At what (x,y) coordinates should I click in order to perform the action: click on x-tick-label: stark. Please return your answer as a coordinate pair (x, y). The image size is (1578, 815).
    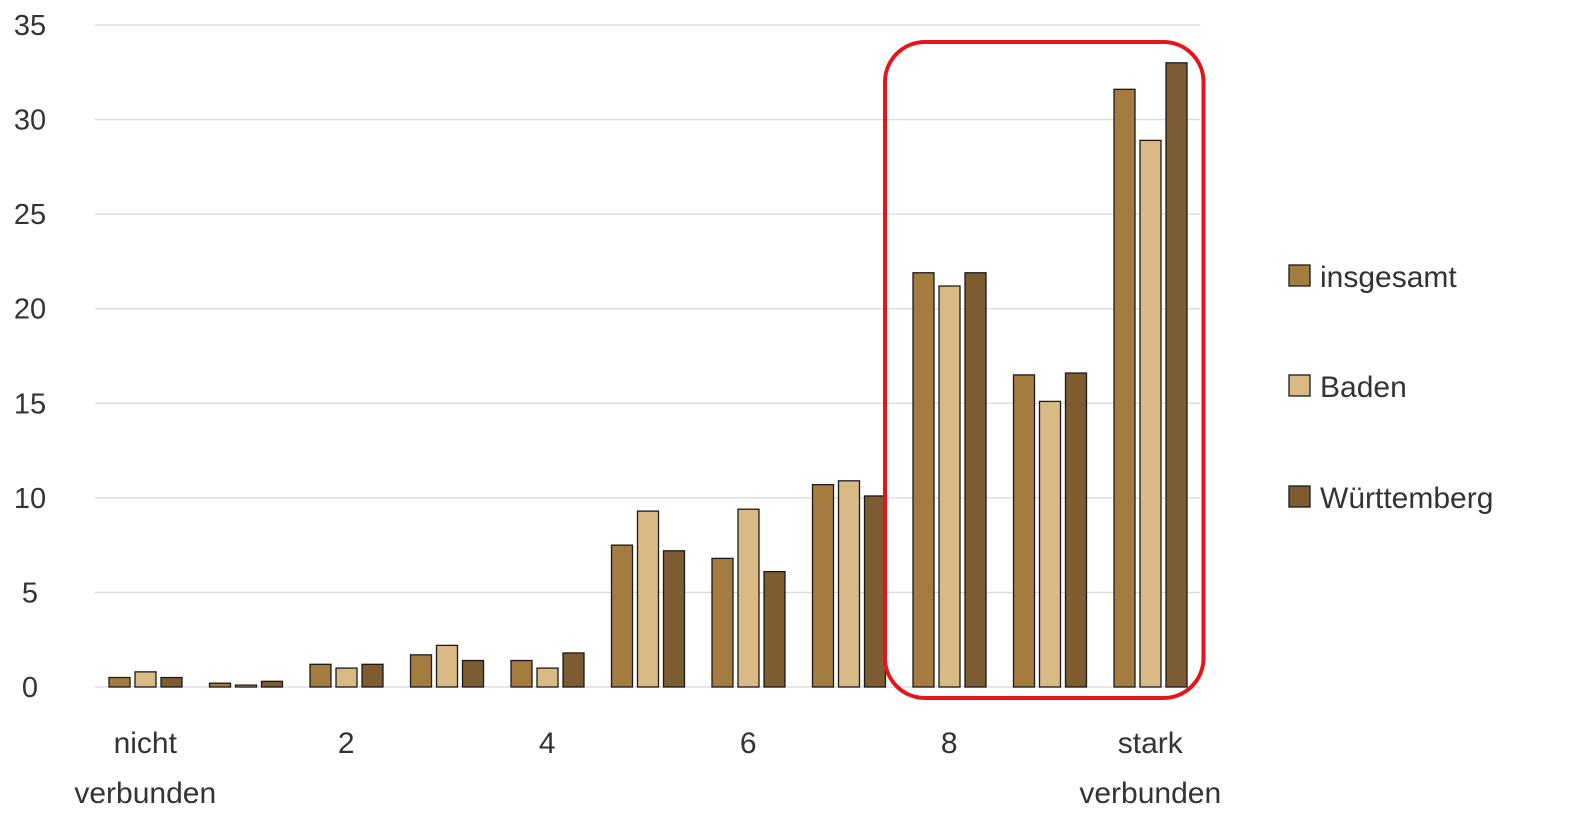
    Looking at the image, I should click on (1151, 743).